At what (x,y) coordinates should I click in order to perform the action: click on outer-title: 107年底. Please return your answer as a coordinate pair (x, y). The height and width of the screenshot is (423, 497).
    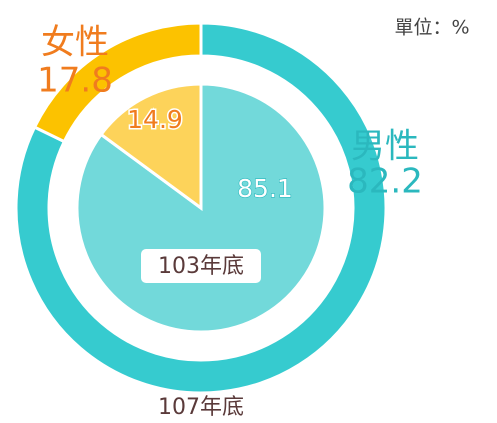
    Looking at the image, I should click on (201, 407).